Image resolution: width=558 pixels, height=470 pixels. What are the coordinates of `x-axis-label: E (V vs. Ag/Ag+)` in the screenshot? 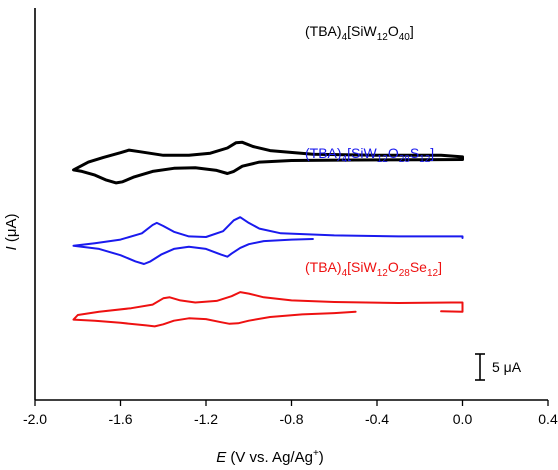 It's located at (270, 457).